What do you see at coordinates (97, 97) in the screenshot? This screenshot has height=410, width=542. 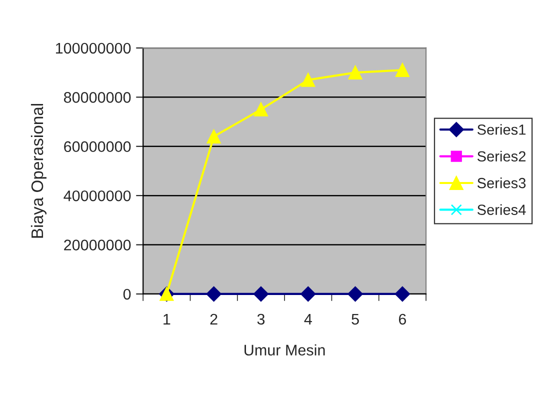 I see `y-tick-label: 80000000` at bounding box center [97, 97].